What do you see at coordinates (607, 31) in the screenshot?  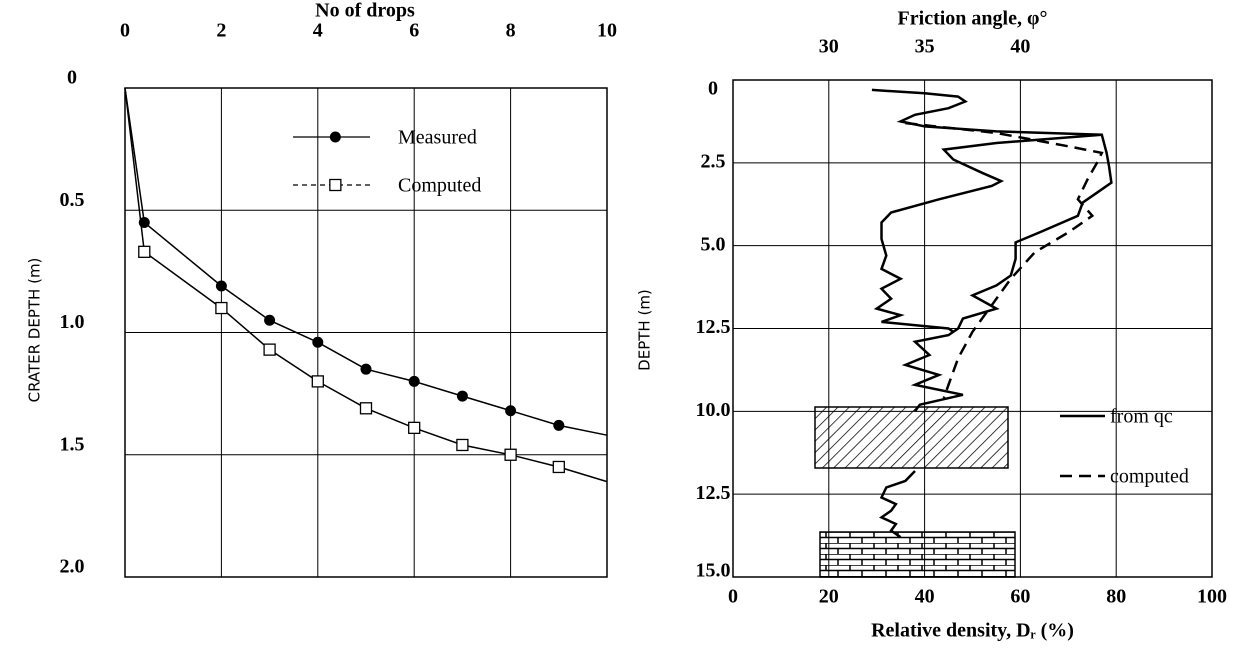 I see `x-tick-label: 10` at bounding box center [607, 31].